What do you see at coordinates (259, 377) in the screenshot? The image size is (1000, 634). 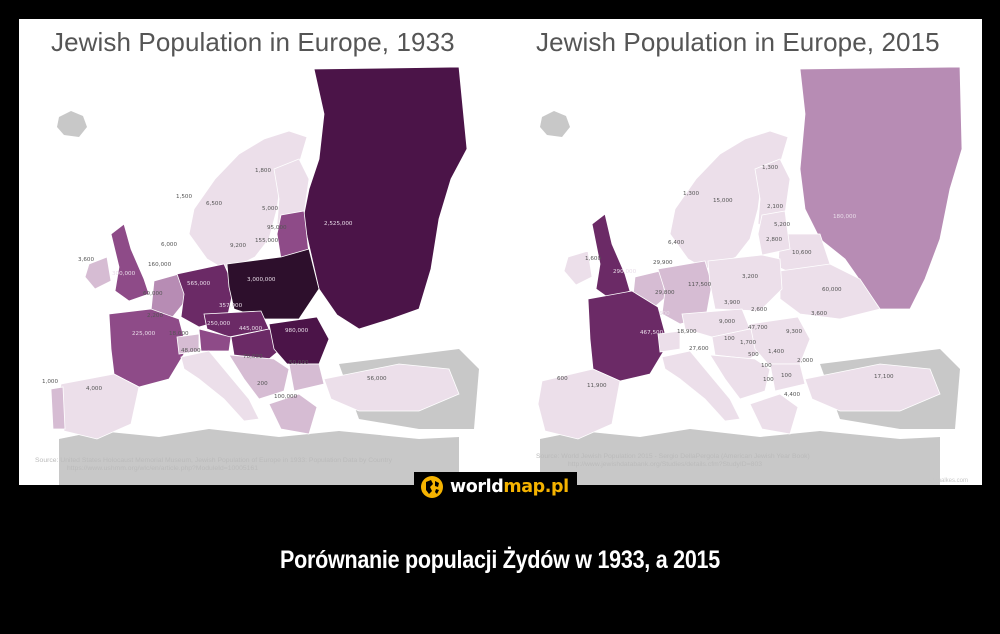 I see `yugoslavia-shape` at bounding box center [259, 377].